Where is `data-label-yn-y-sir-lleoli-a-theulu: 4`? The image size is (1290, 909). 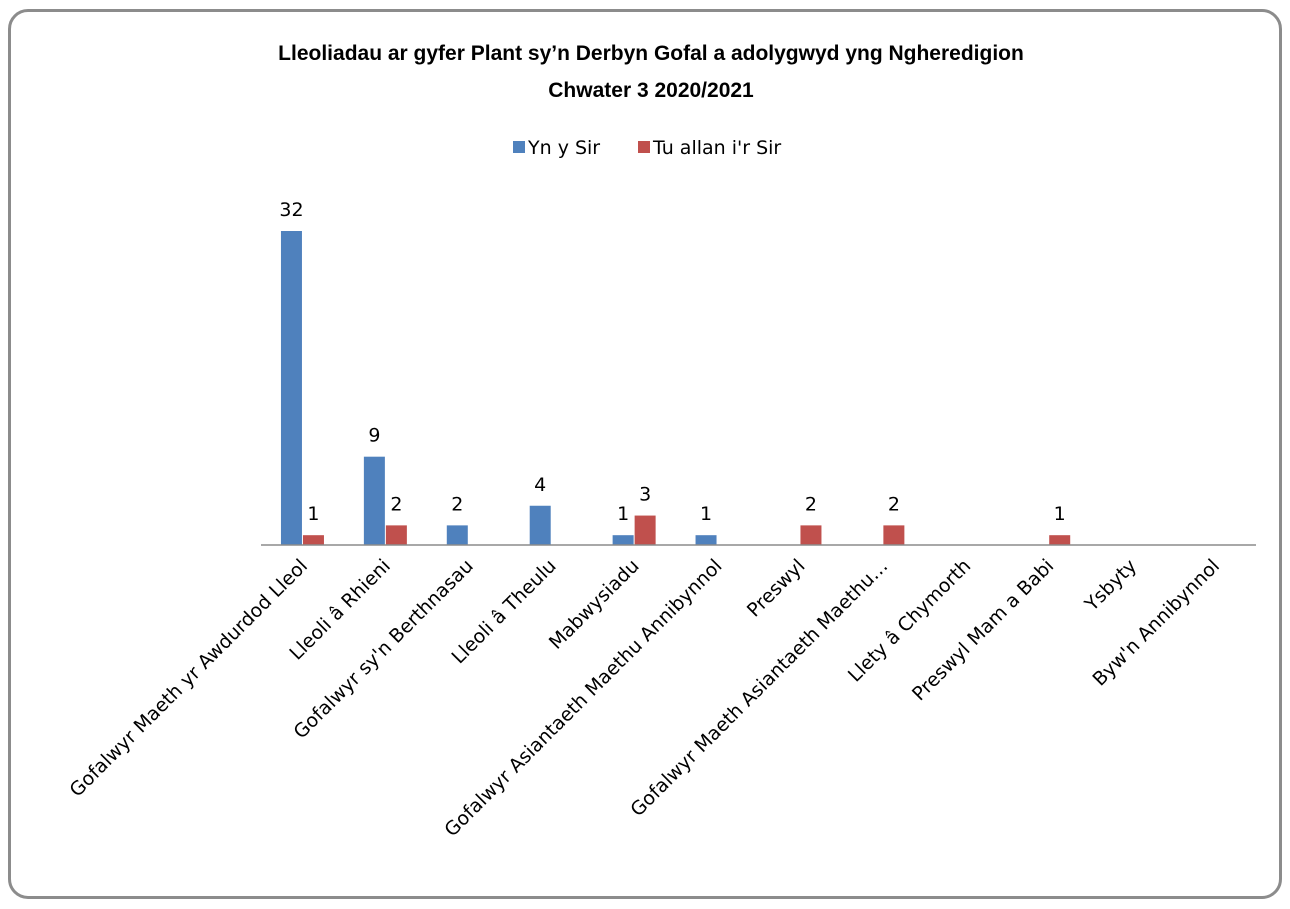 data-label-yn-y-sir-lleoli-a-theulu: 4 is located at coordinates (540, 485).